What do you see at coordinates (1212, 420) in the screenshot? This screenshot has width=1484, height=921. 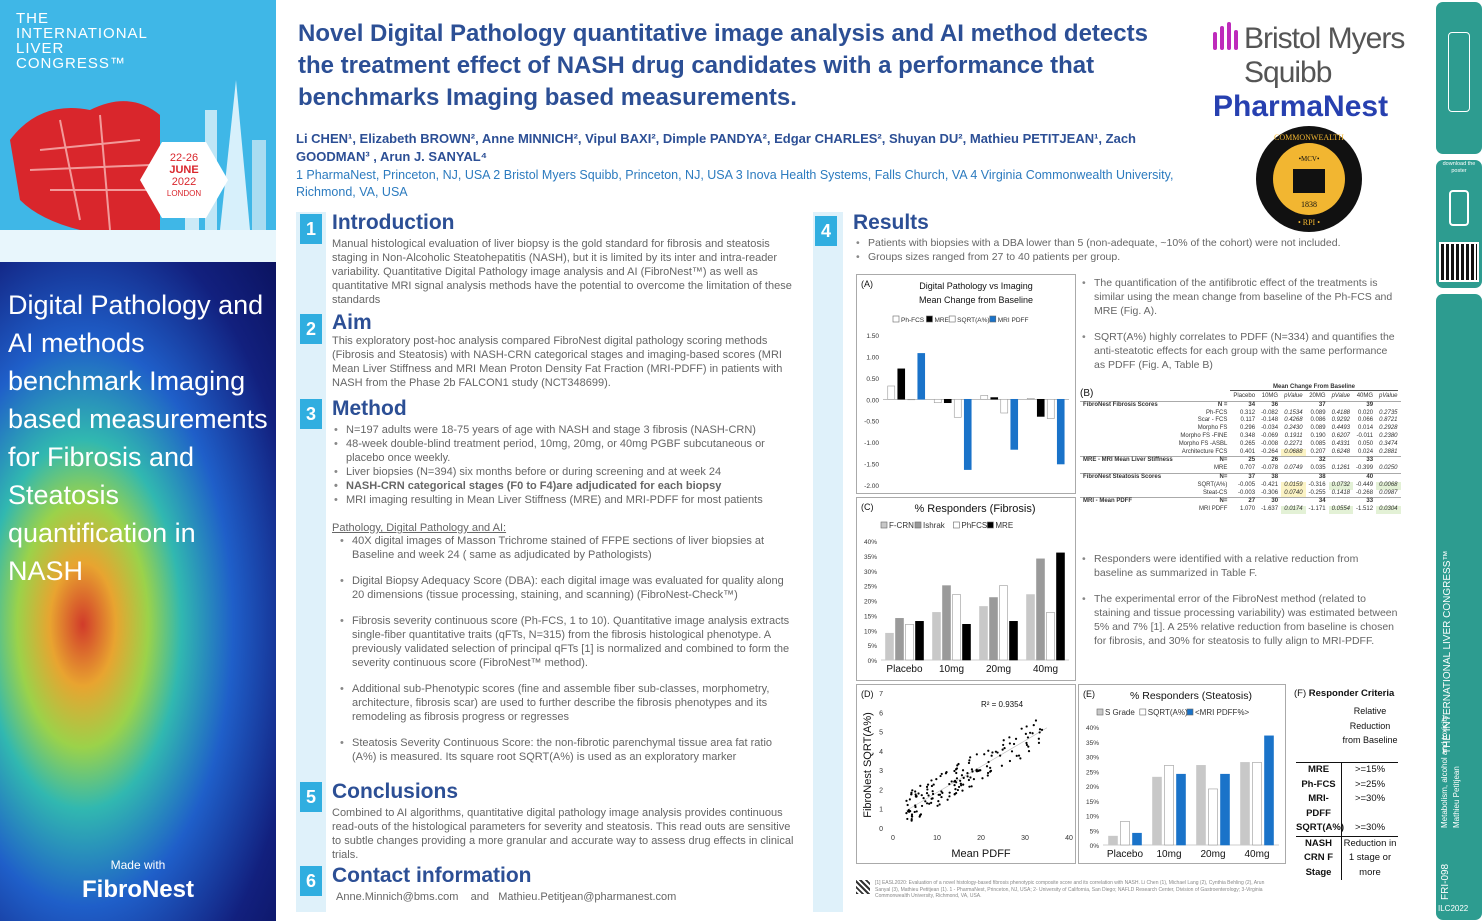 I see `table-cell: Scar - FCS` at bounding box center [1212, 420].